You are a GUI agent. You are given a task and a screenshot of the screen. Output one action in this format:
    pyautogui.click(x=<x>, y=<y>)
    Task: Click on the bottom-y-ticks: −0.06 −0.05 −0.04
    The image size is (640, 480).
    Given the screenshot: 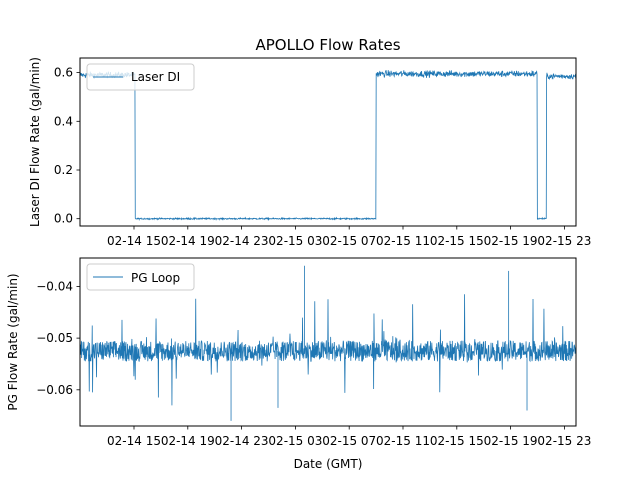 What is the action you would take?
    pyautogui.click(x=58, y=338)
    